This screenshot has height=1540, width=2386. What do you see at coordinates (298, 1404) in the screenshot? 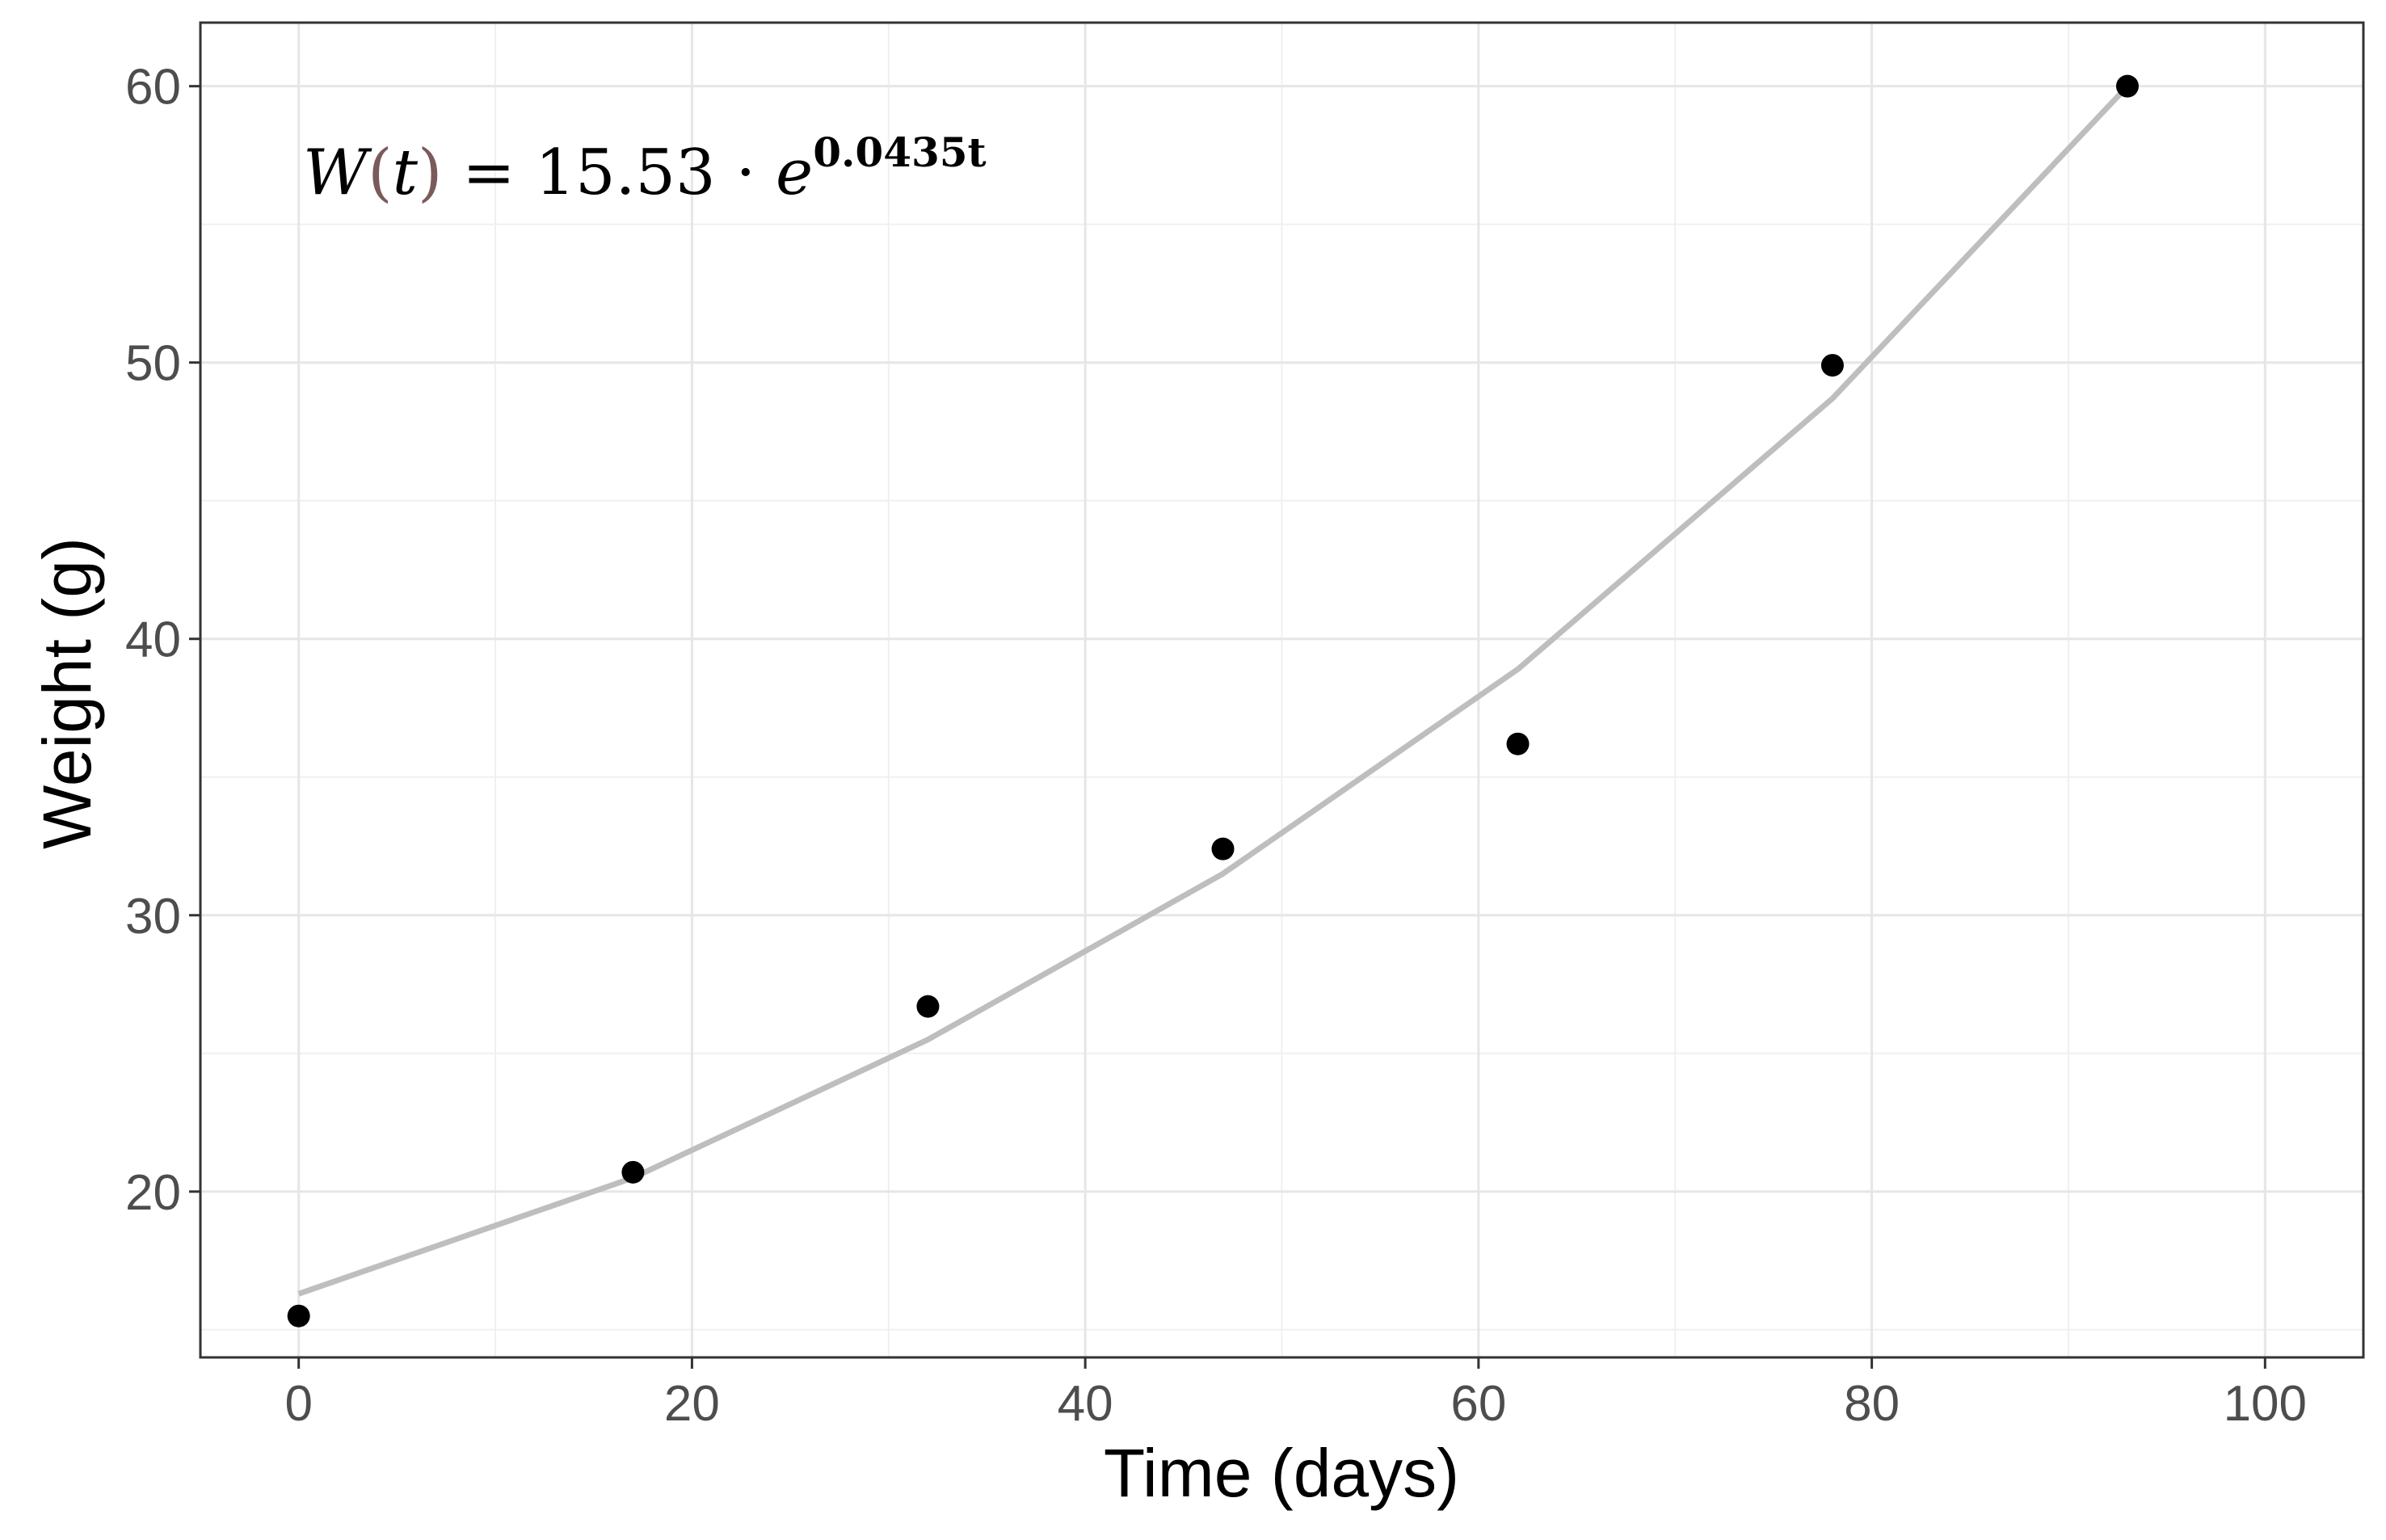
I see `x-tick-label: 0` at bounding box center [298, 1404].